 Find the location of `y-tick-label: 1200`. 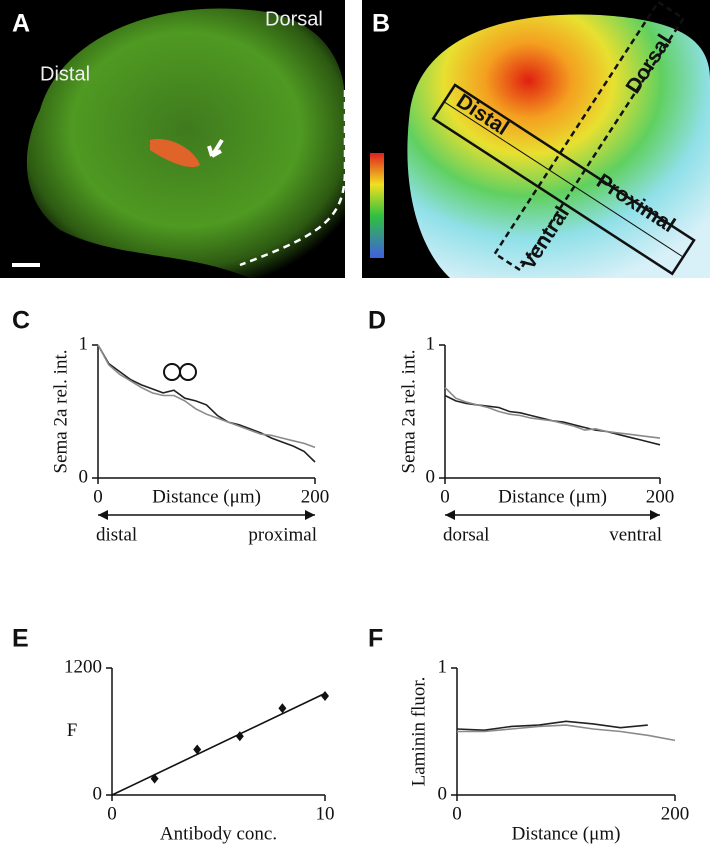

y-tick-label: 1200 is located at coordinates (83, 666).